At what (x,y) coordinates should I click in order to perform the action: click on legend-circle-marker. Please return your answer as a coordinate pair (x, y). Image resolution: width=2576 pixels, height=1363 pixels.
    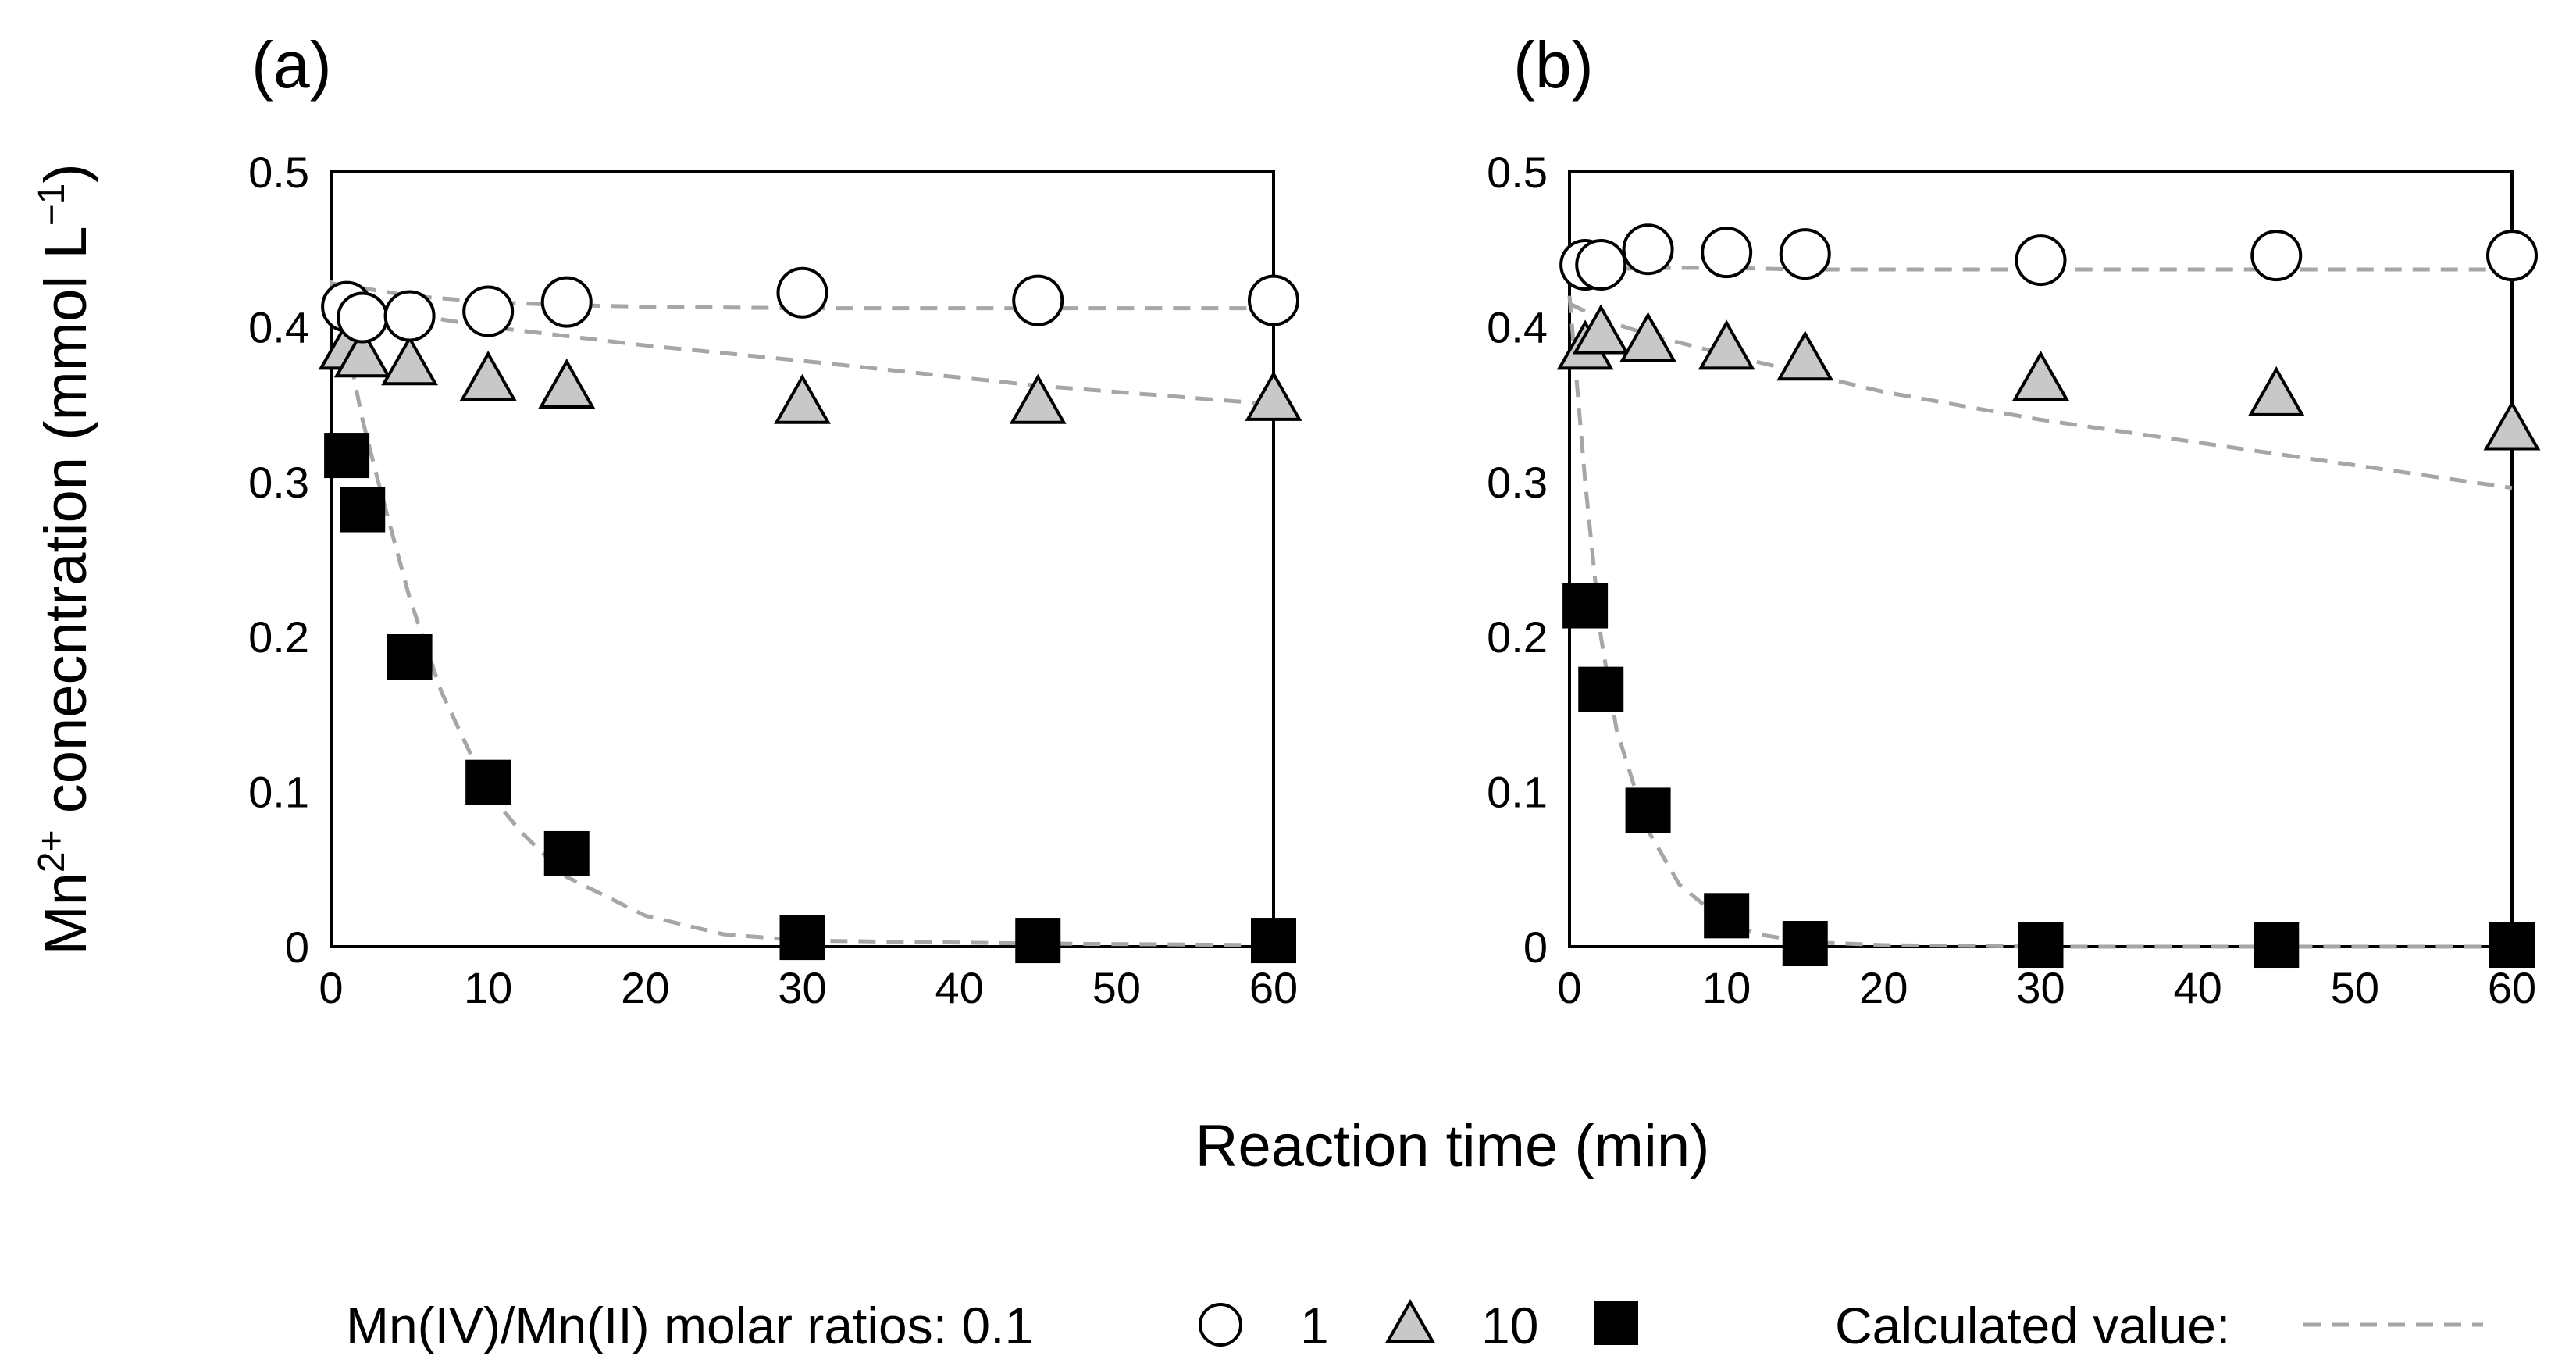
    Looking at the image, I should click on (1220, 1325).